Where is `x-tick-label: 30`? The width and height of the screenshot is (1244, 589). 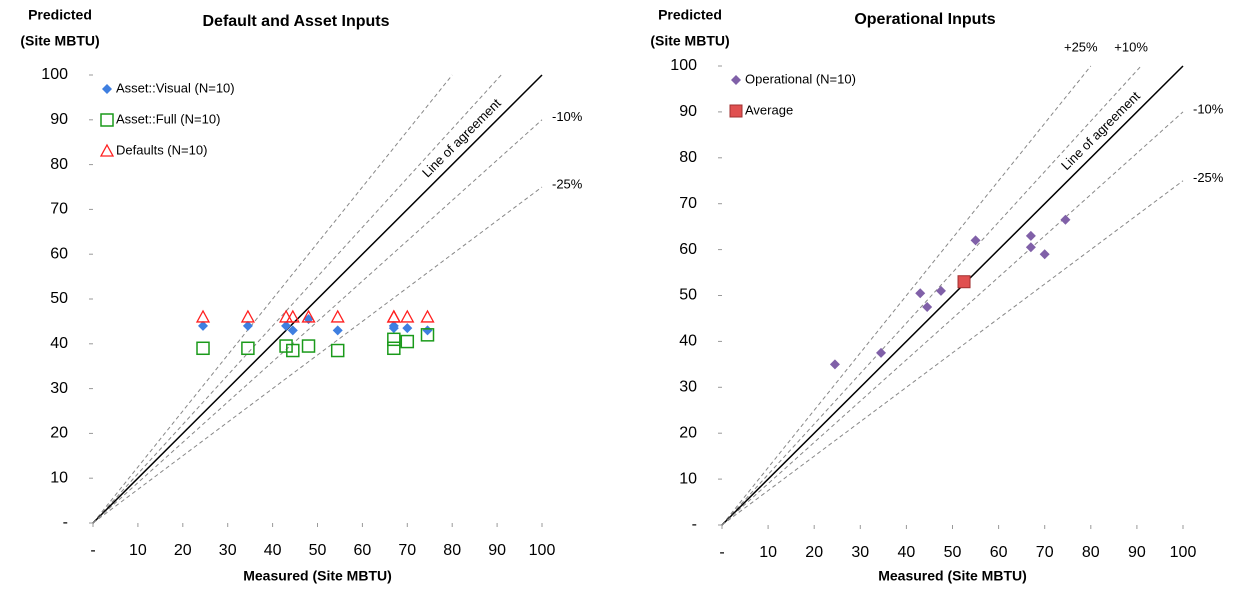 x-tick-label: 30 is located at coordinates (860, 552).